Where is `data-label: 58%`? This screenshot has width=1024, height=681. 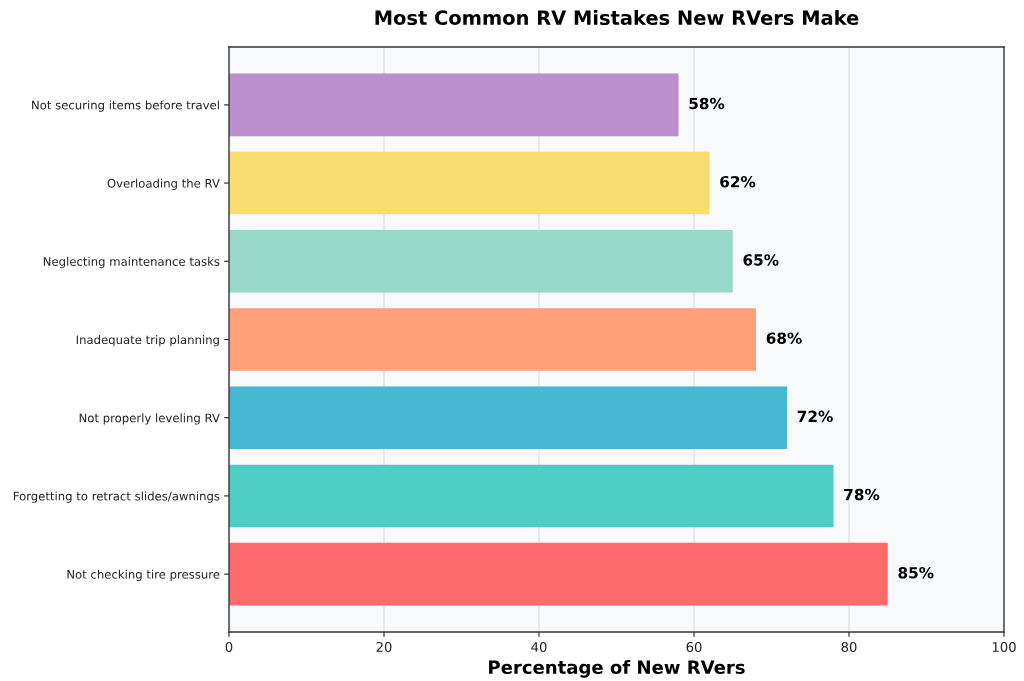 data-label: 58% is located at coordinates (707, 103).